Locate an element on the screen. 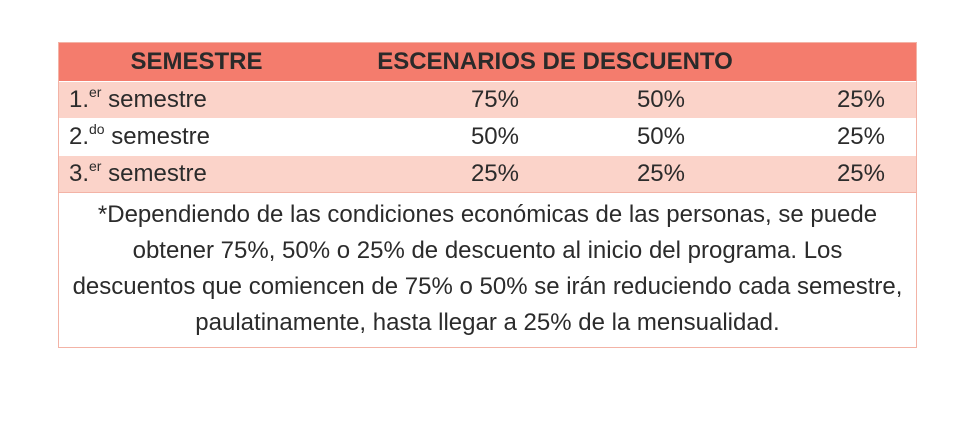 Image resolution: width=968 pixels, height=425 pixels. row-number: 1. is located at coordinates (79, 99).